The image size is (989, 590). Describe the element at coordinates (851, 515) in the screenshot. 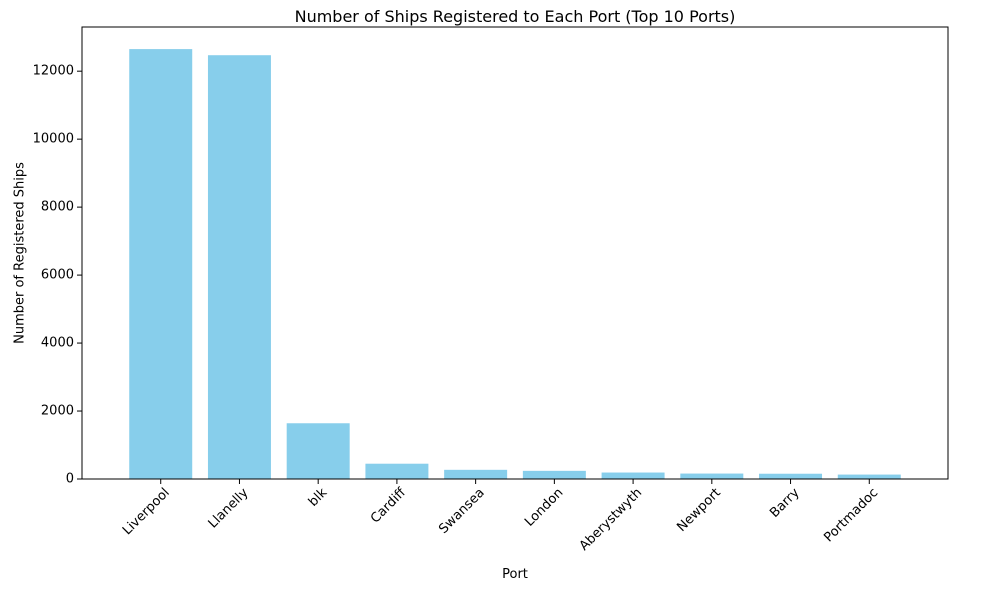

I see `x-tick-label-portmadoc: Portmadoc` at that location.